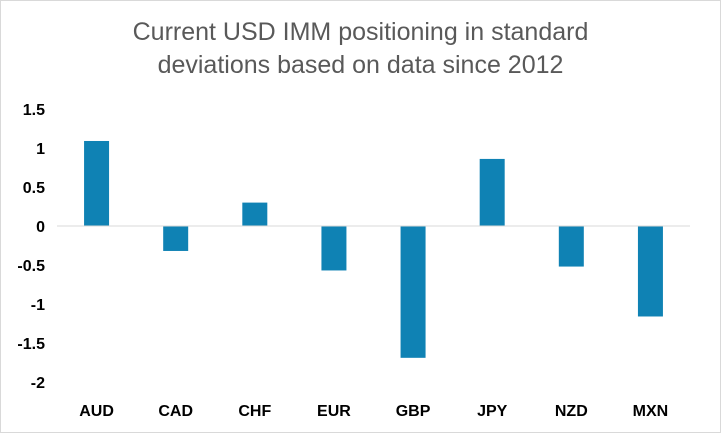 The image size is (721, 433). What do you see at coordinates (360, 65) in the screenshot?
I see `chart-title-line-2: deviations based on data since 2012` at bounding box center [360, 65].